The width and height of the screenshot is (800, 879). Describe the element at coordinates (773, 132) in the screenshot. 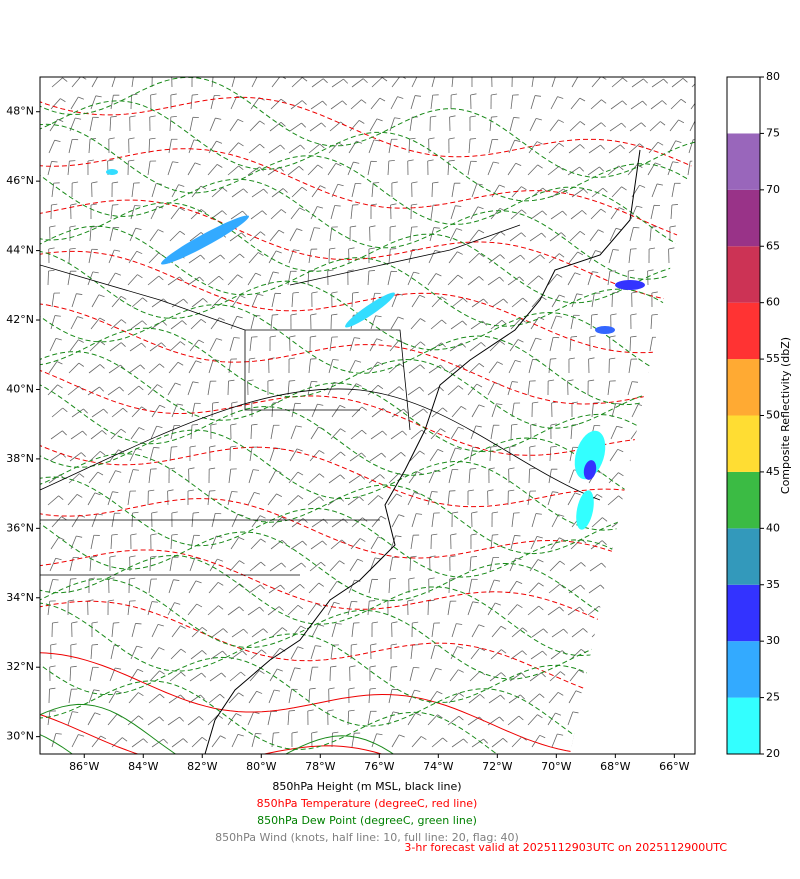

I see `colorbar-tick-label: 75` at that location.